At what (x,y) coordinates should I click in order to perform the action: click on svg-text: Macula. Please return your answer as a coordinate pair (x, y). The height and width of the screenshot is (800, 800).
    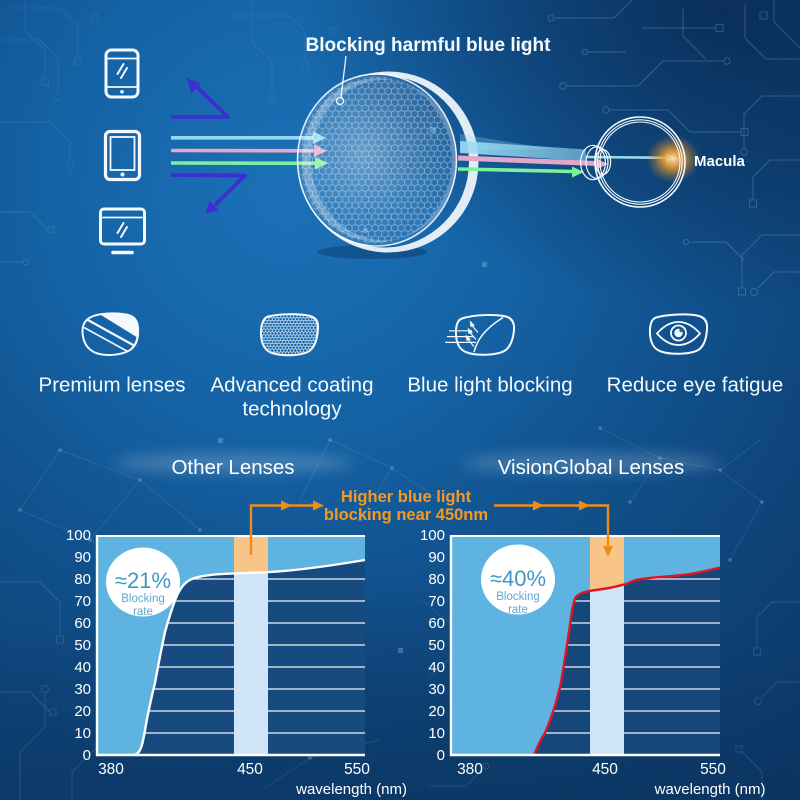
    Looking at the image, I should click on (720, 161).